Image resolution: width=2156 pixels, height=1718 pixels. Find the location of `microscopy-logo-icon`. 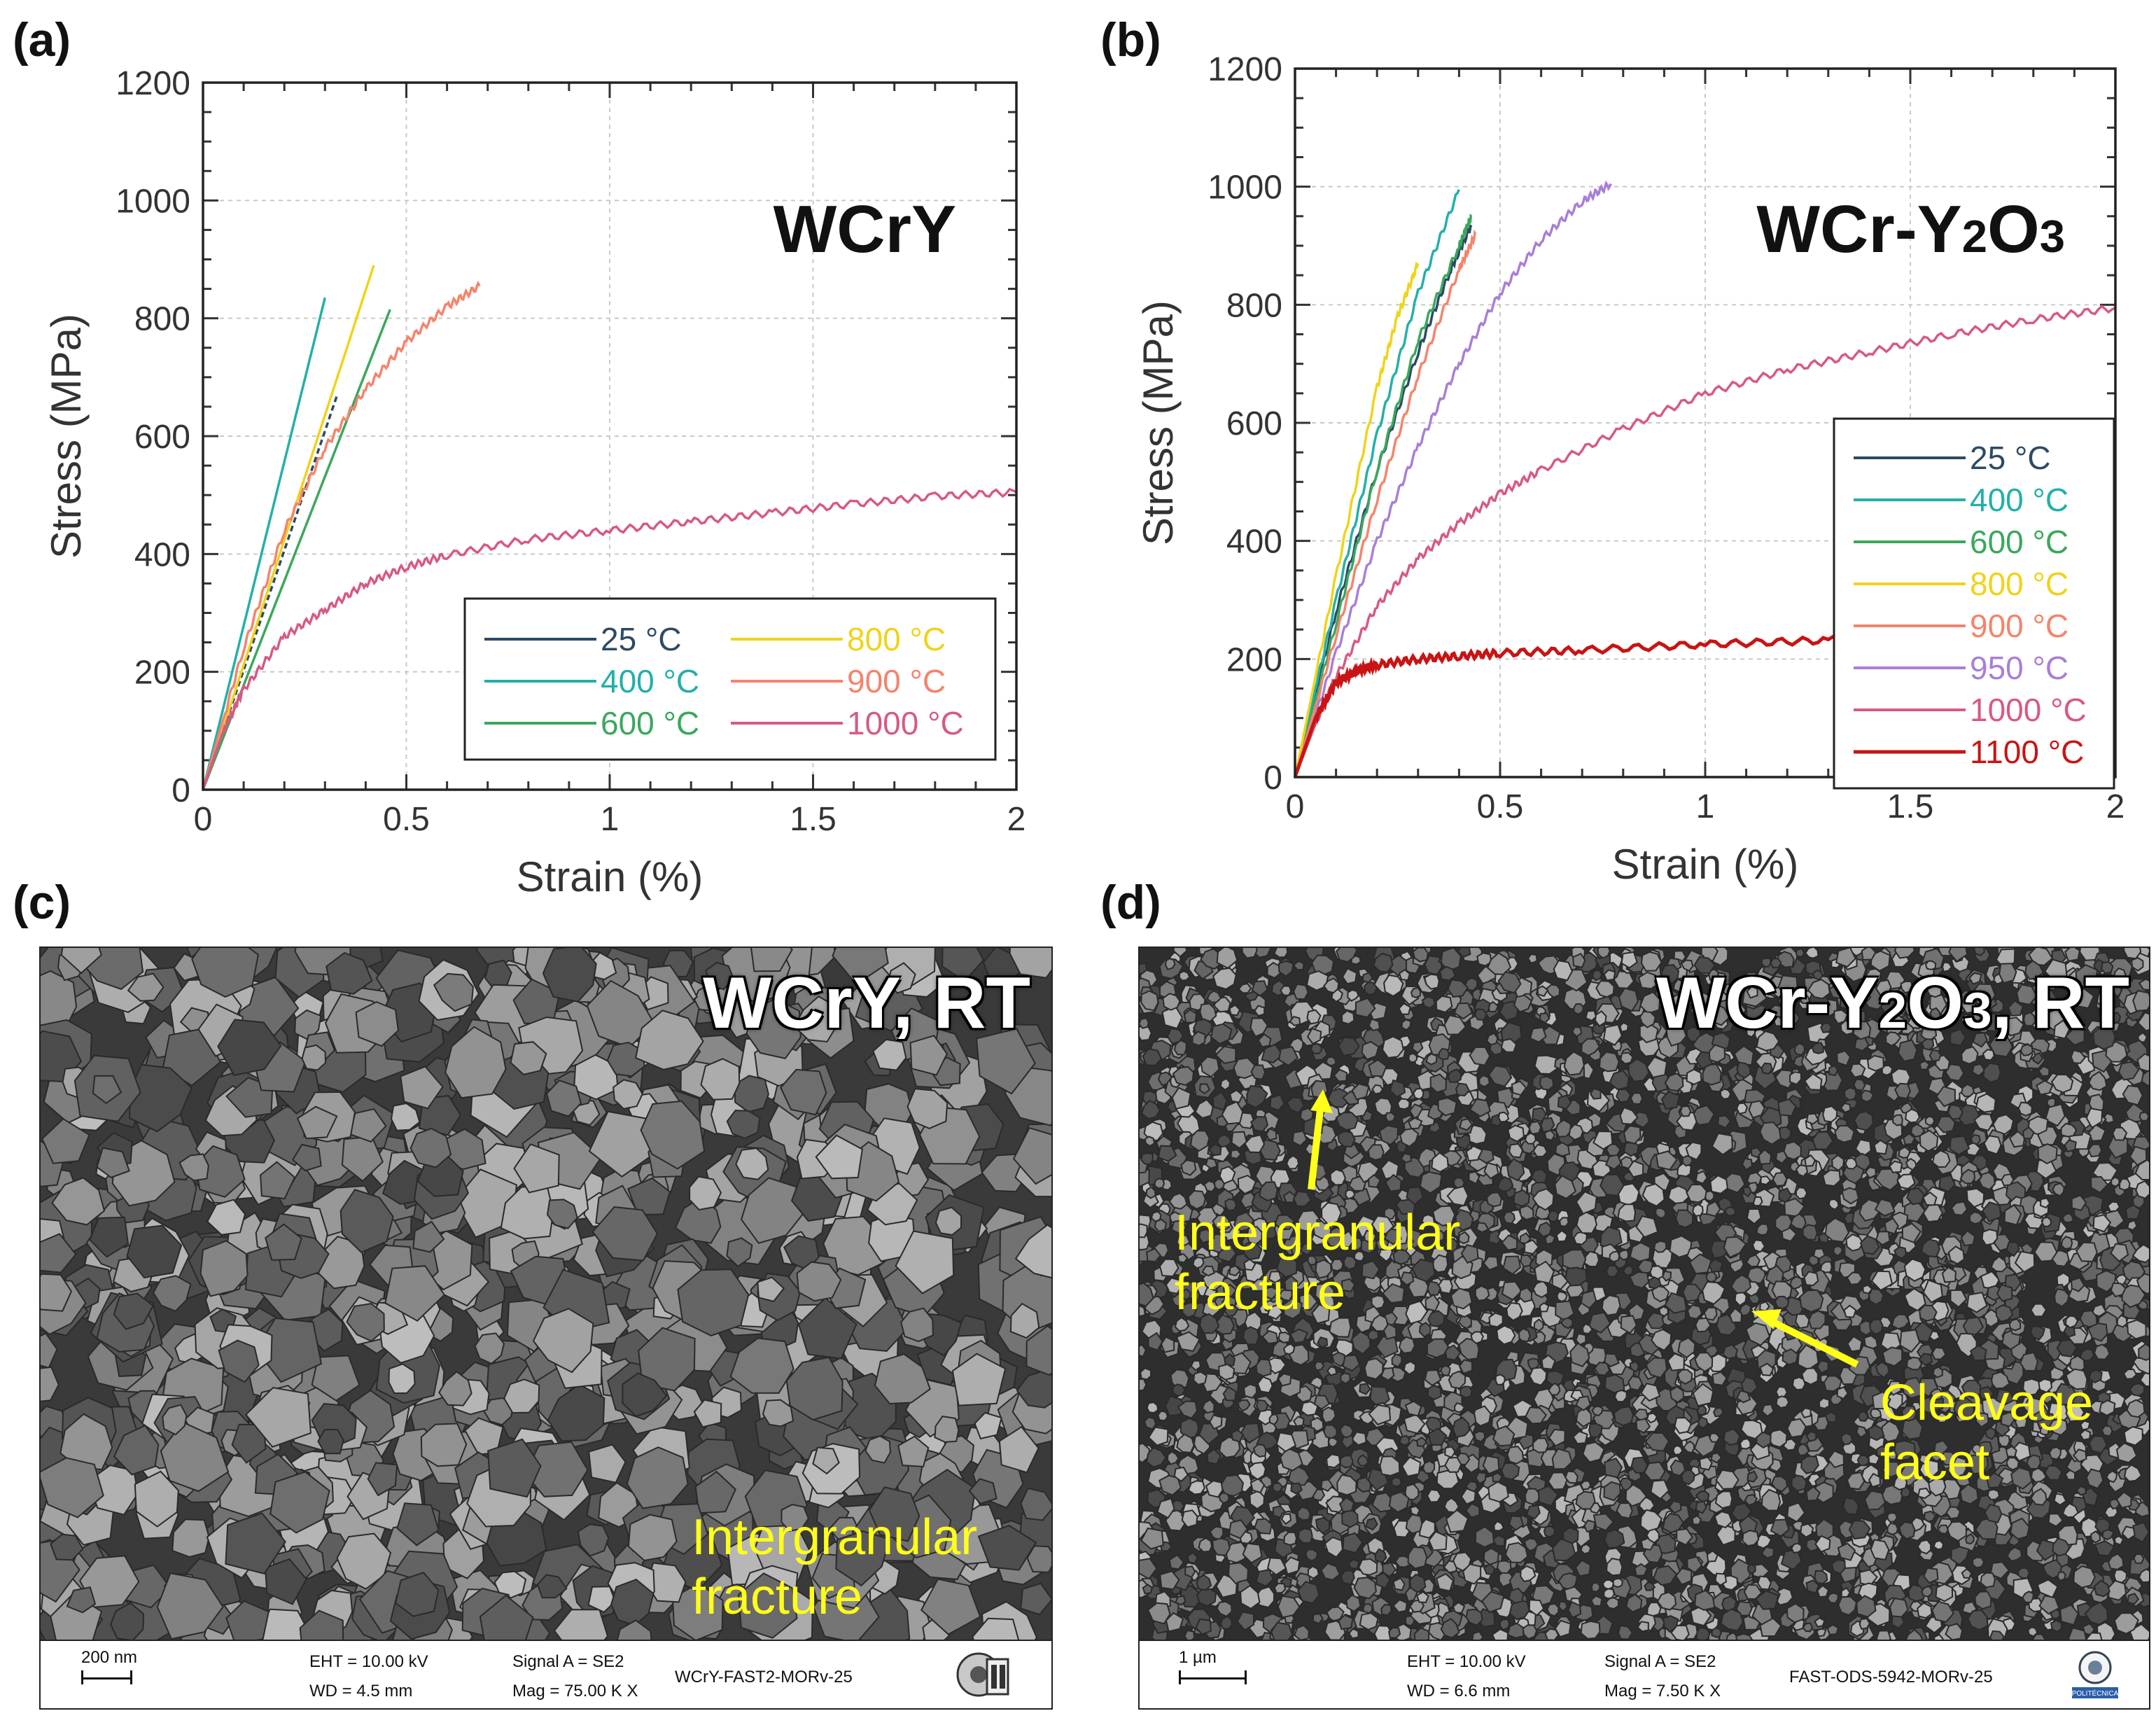

microscopy-logo-icon is located at coordinates (982, 1675).